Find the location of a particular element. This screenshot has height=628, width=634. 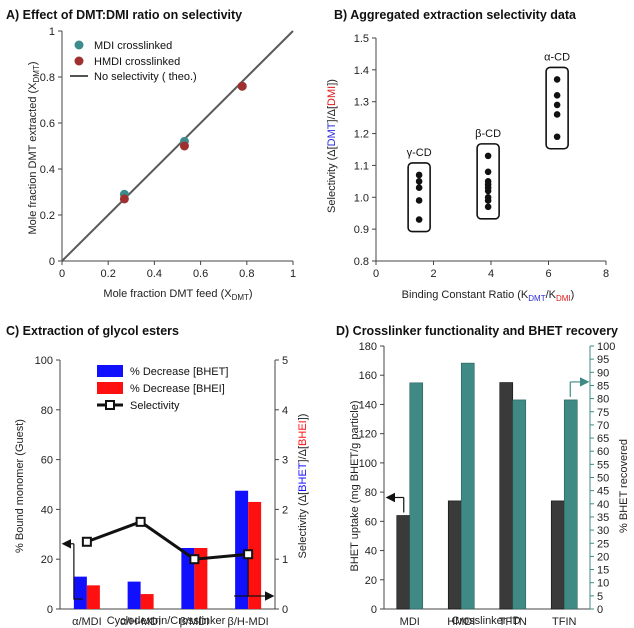

panel-d-y-tick-label-right: 5 is located at coordinates (600, 597).